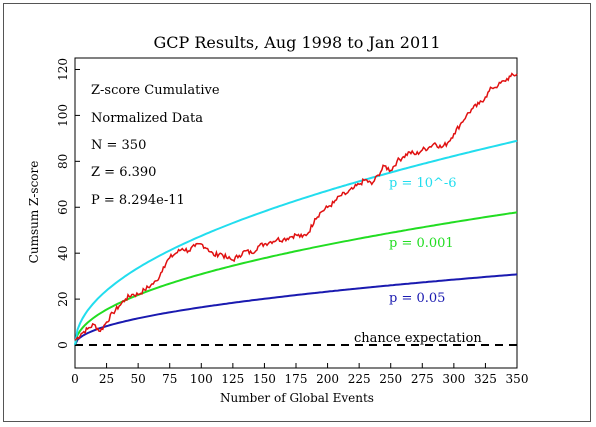  I want to click on y-tick-label: 80, so click(63, 161).